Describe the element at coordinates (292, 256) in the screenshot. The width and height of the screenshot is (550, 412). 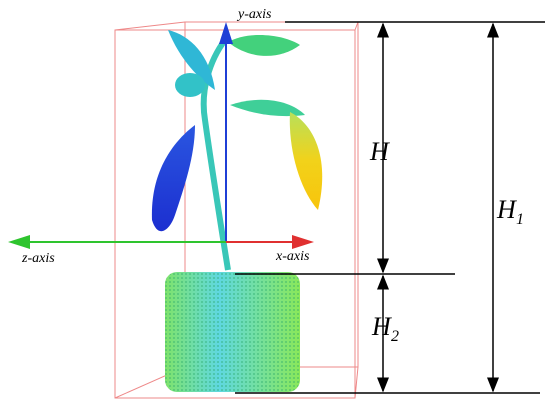
I see `x-axis-label: x-axis` at that location.